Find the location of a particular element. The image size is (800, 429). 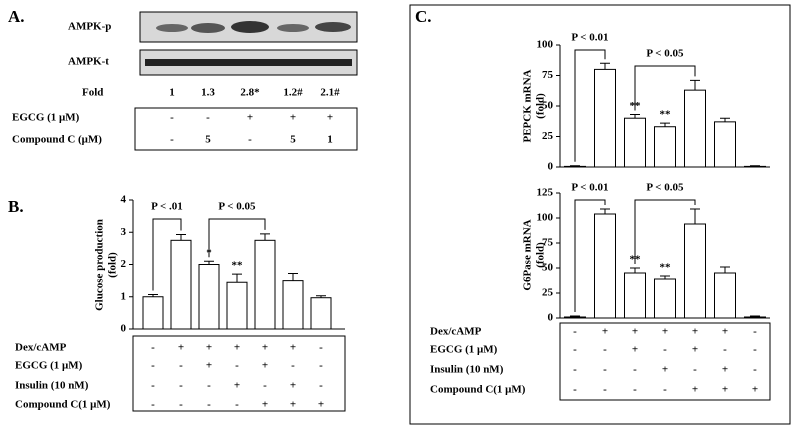

y-tick-label: 1 is located at coordinates (124, 296).